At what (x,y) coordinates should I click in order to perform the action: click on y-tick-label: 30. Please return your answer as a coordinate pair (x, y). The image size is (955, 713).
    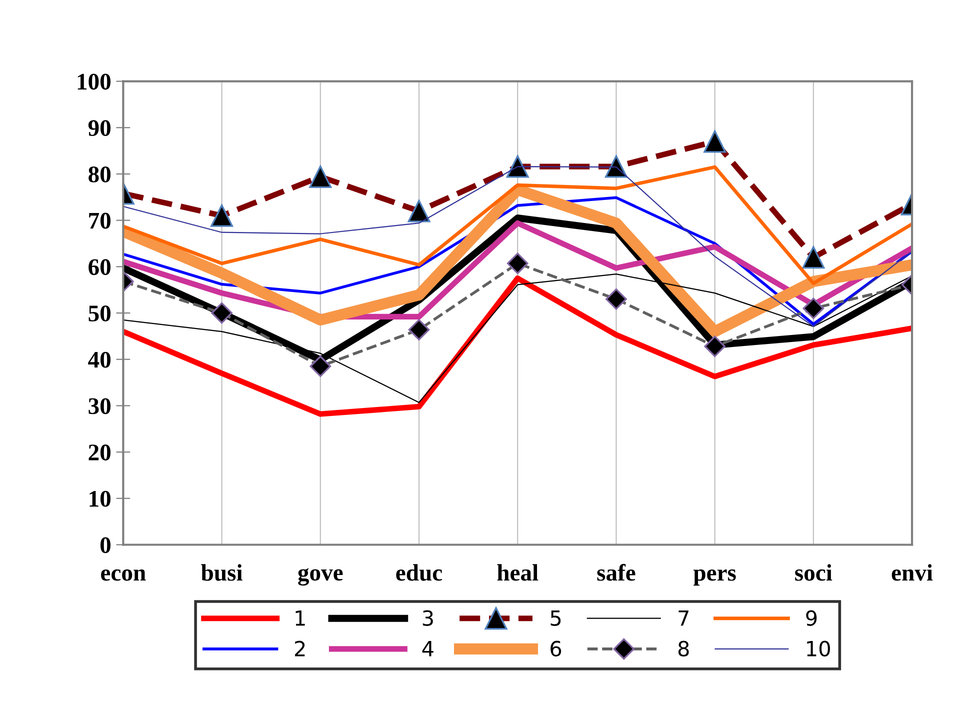
    Looking at the image, I should click on (99, 406).